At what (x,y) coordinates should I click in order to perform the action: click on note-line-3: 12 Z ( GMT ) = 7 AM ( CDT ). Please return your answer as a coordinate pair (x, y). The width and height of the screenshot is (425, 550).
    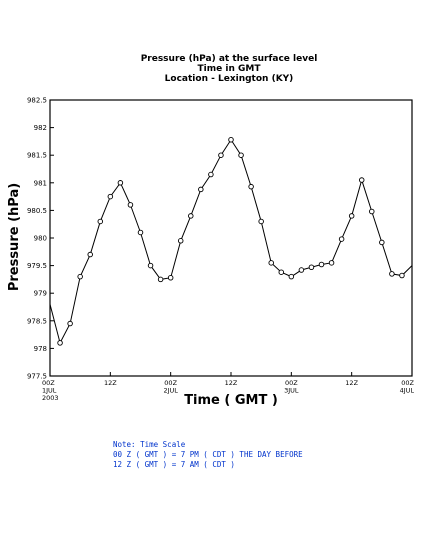
    Looking at the image, I should click on (174, 464).